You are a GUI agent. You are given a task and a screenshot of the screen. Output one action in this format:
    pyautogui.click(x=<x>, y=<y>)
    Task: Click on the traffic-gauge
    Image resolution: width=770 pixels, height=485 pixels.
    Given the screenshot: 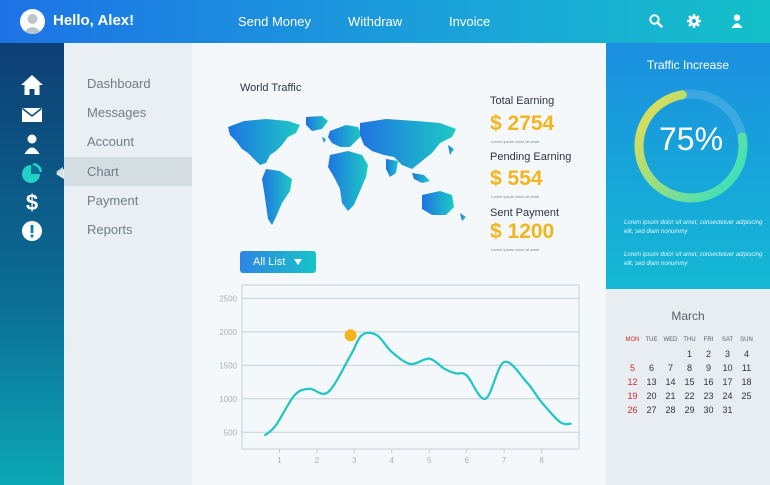 What is the action you would take?
    pyautogui.click(x=691, y=146)
    